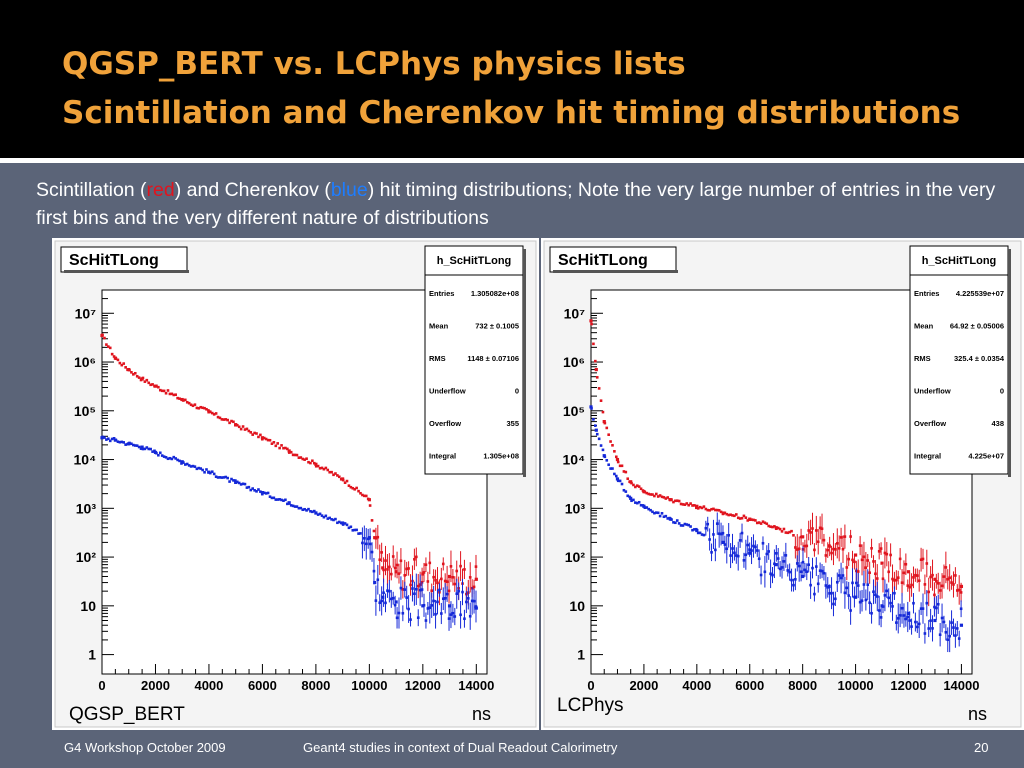 This screenshot has width=1024, height=768. What do you see at coordinates (160, 190) in the screenshot?
I see `description-red-word: red` at bounding box center [160, 190].